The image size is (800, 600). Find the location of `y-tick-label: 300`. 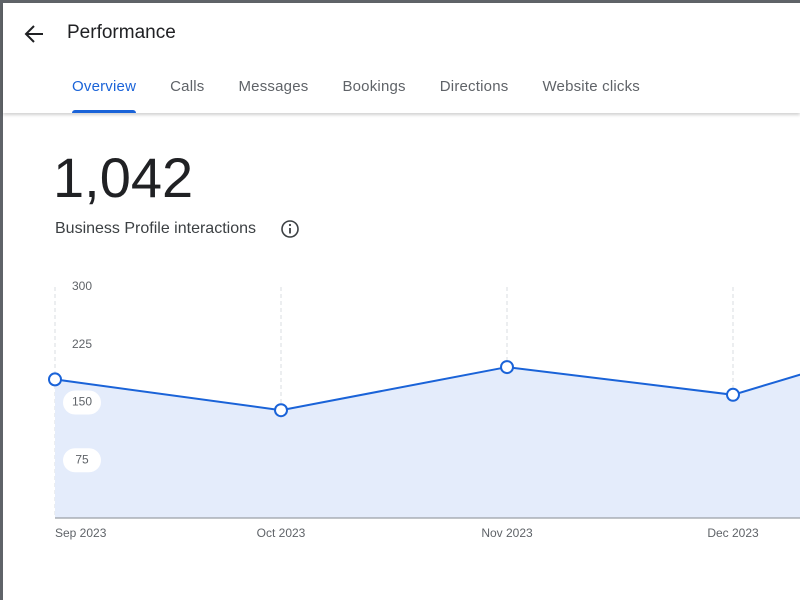

y-tick-label: 300 is located at coordinates (82, 286).